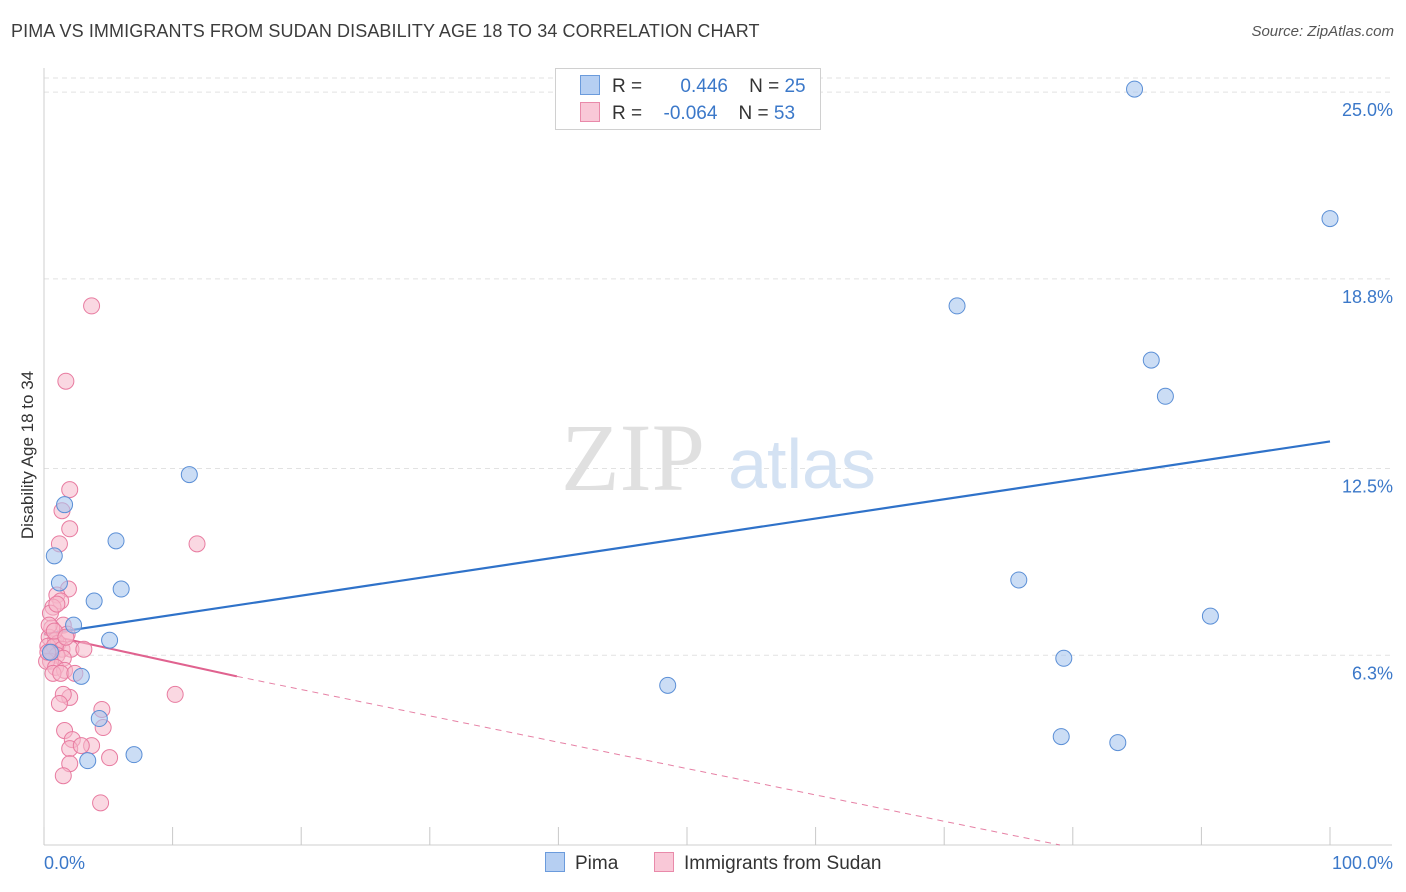  Describe the element at coordinates (1372, 673) in the screenshot. I see `y-tick-label: 6.3%` at that location.